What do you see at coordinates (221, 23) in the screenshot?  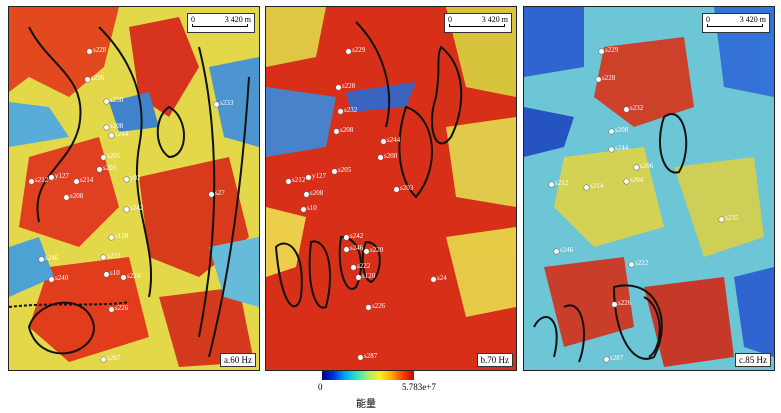 I see `scale-bar-a: 0 3 420 m` at bounding box center [221, 23].